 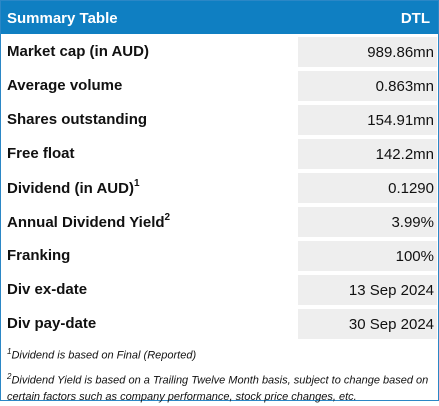 I want to click on value-cell: 0.863mn, so click(x=367, y=86).